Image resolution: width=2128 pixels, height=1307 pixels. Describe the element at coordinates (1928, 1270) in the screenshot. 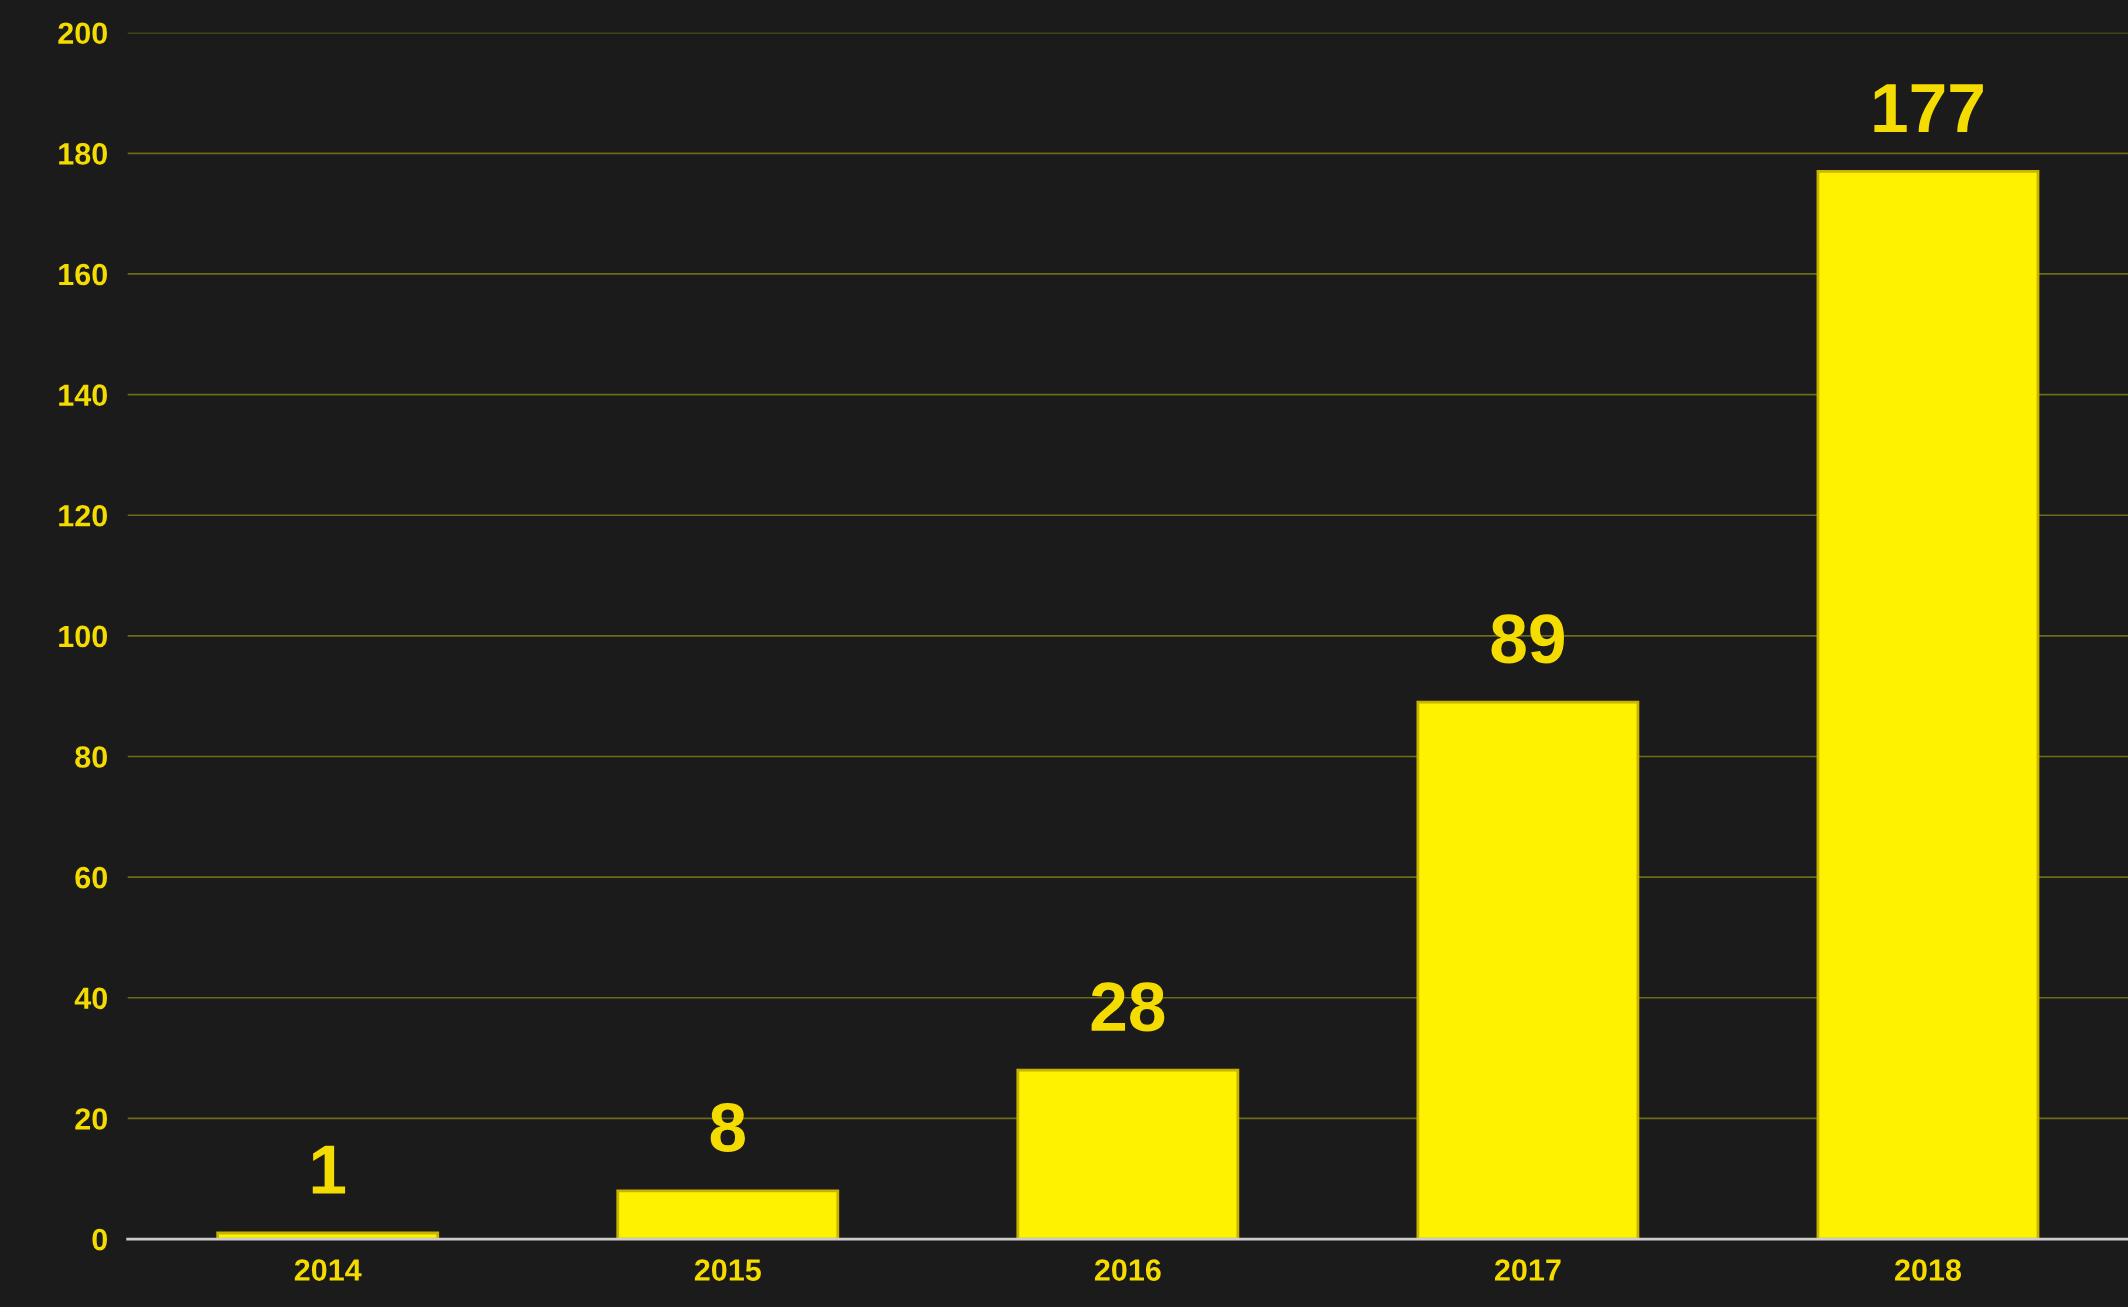

I see `x-tick-label: 2018` at that location.